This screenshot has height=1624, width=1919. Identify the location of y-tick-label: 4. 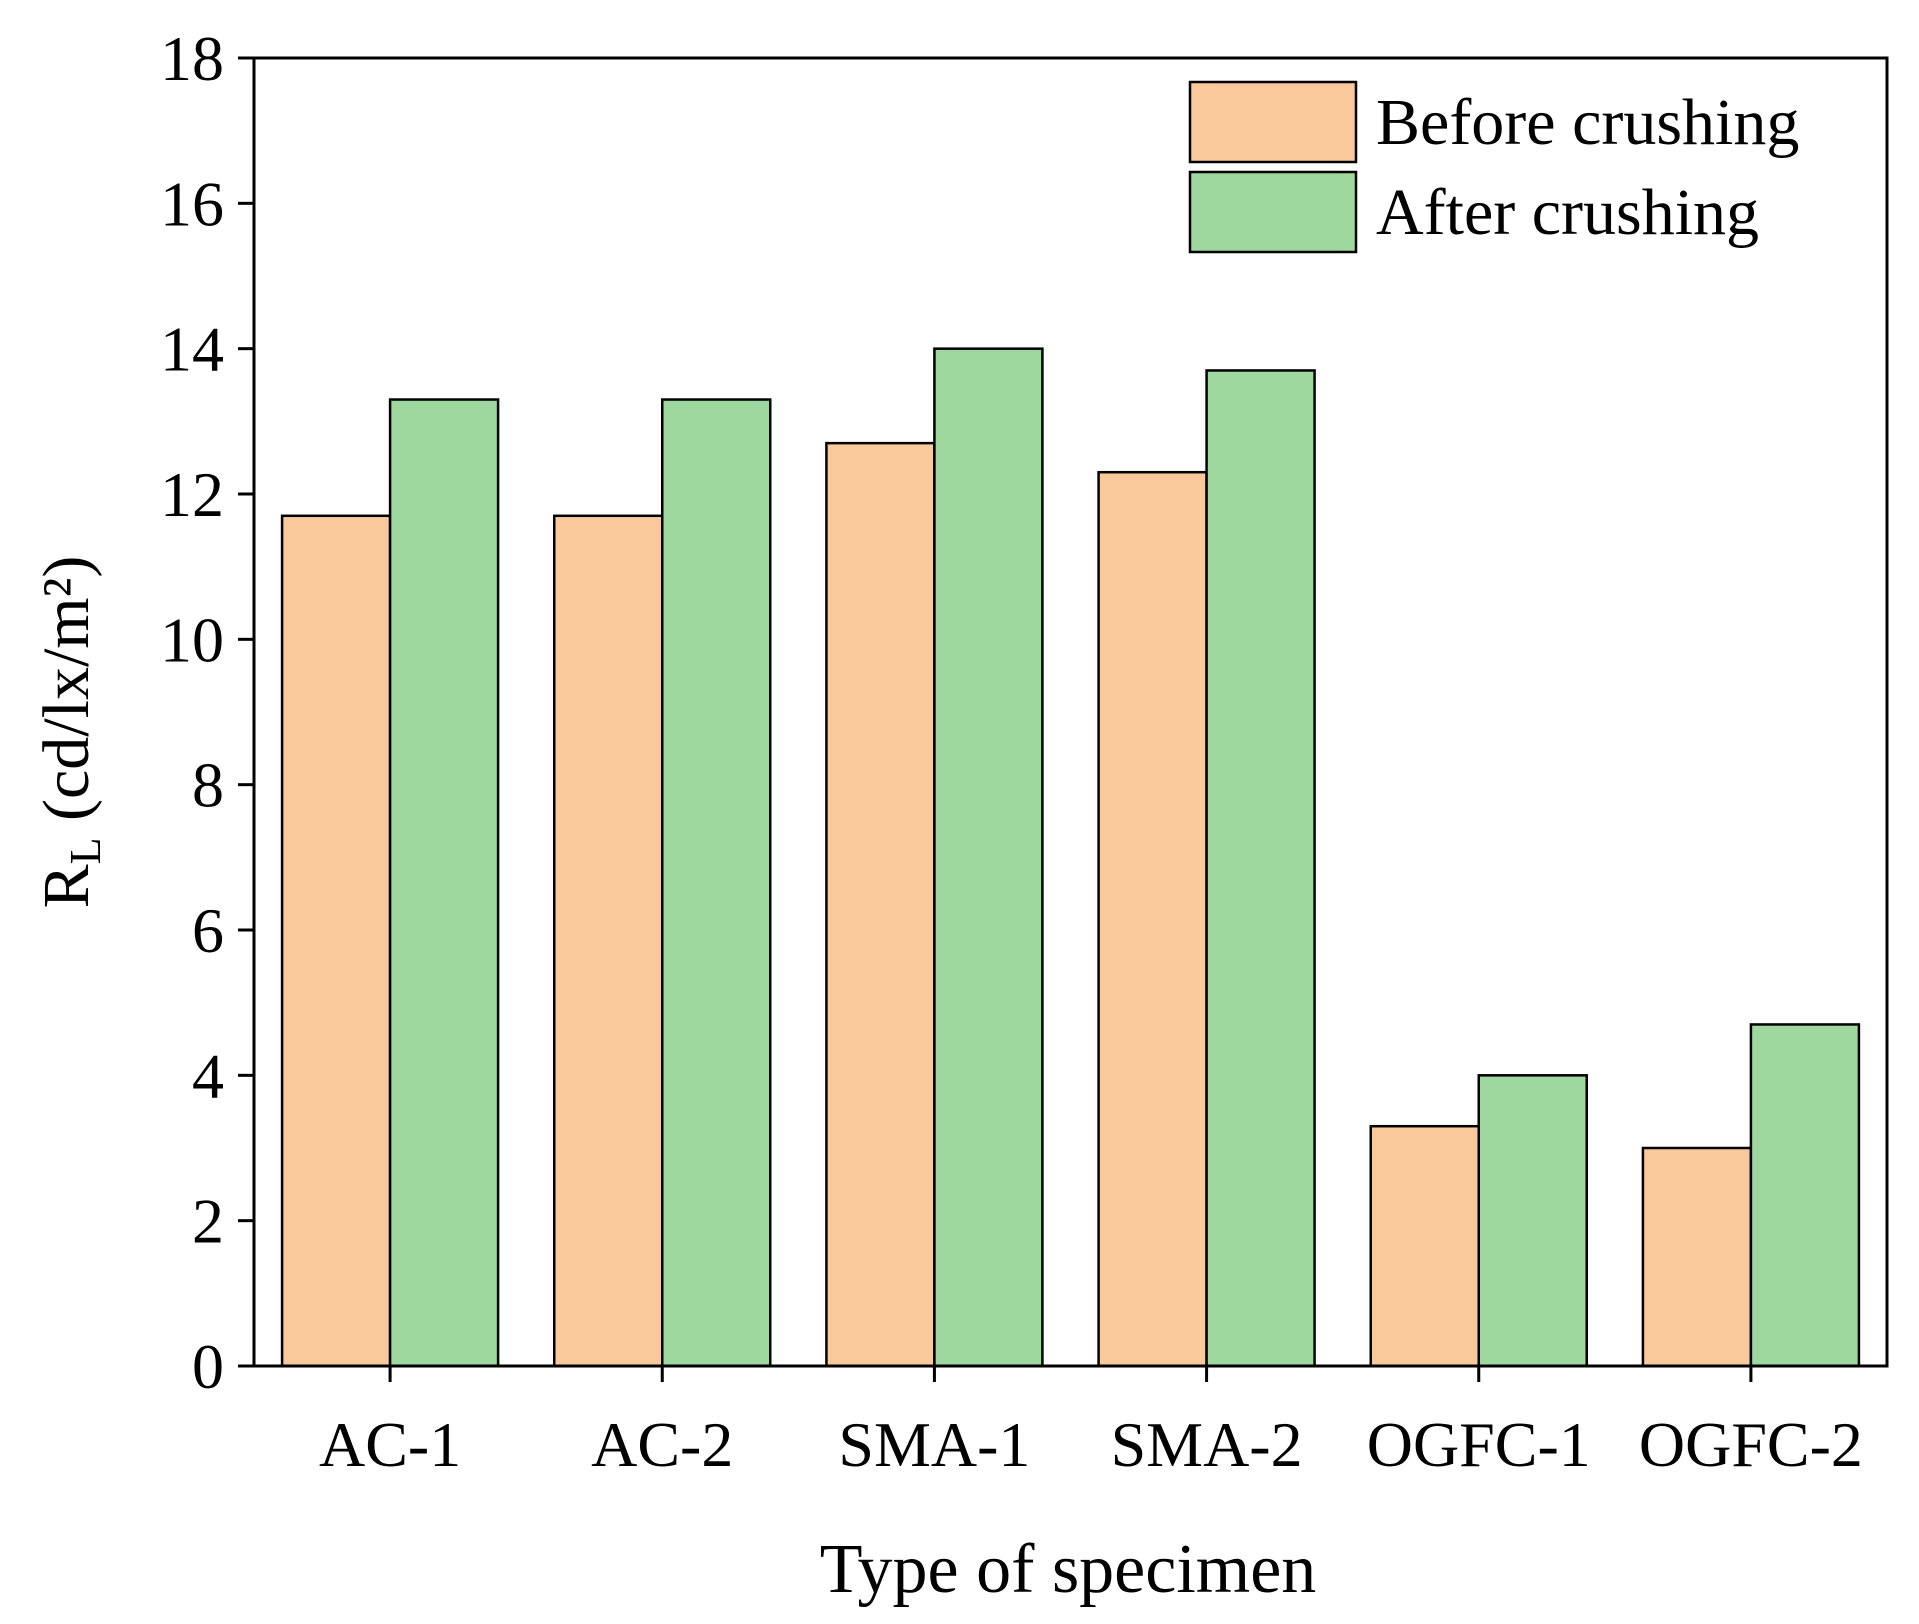
(208, 1075).